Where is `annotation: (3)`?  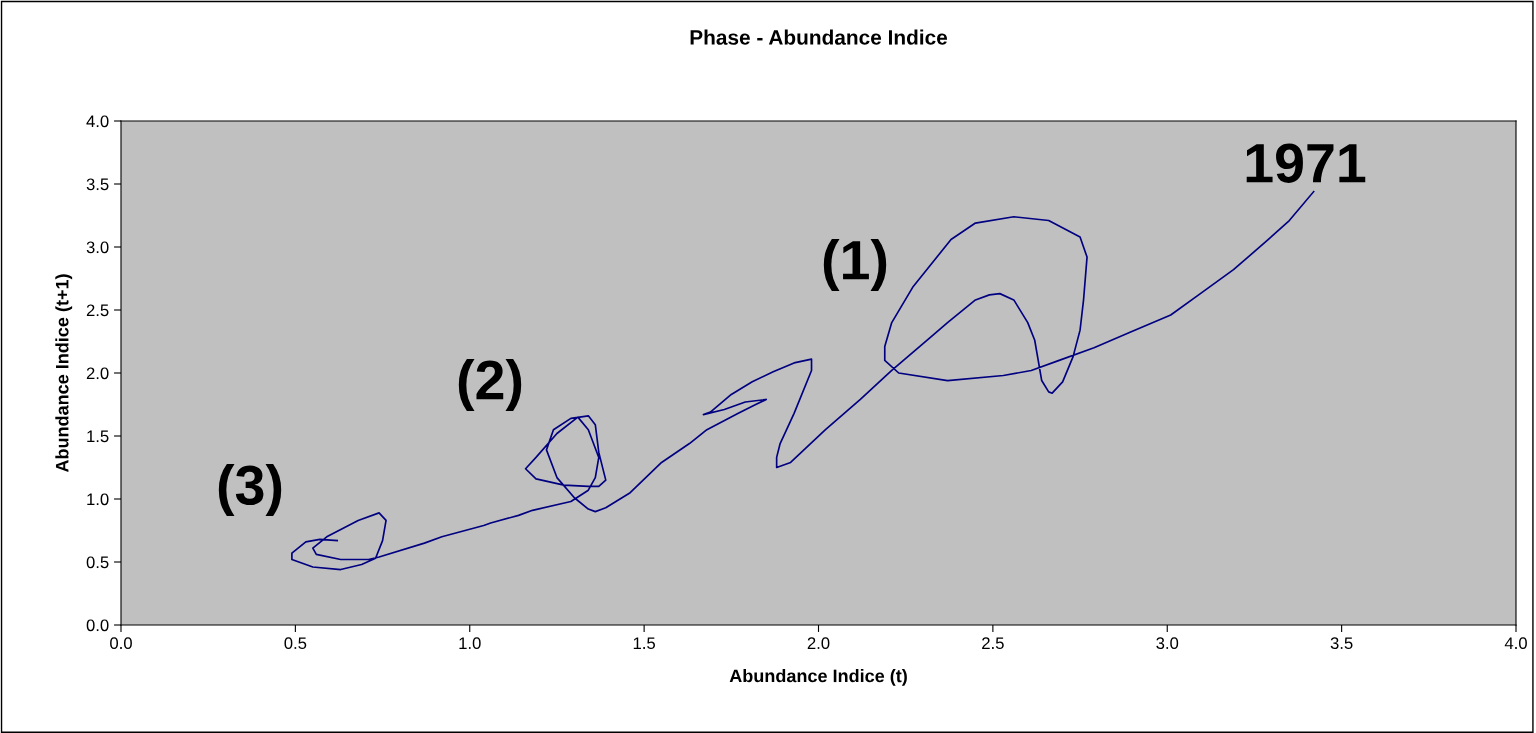
annotation: (3) is located at coordinates (250, 490).